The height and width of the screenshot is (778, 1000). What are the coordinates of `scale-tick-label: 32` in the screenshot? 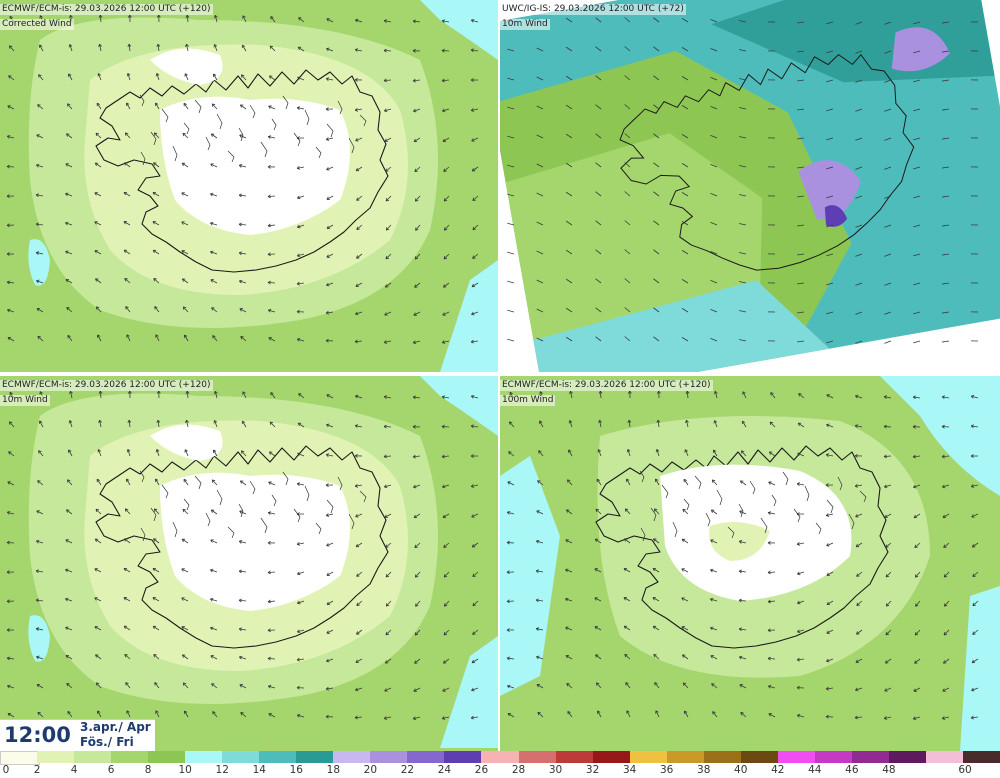 It's located at (592, 770).